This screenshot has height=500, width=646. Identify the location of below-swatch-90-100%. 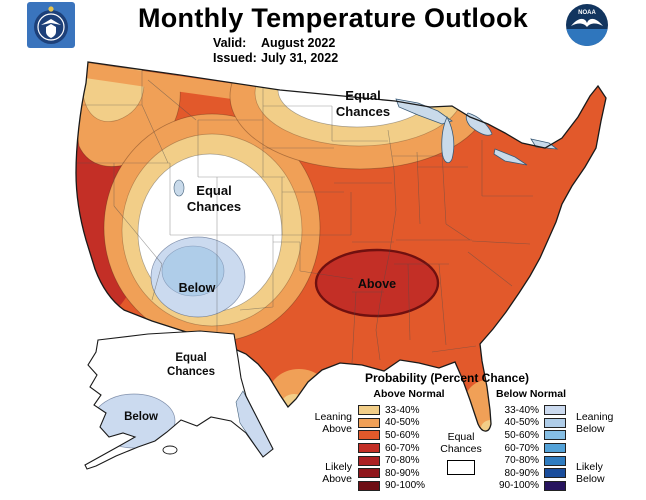
(555, 485).